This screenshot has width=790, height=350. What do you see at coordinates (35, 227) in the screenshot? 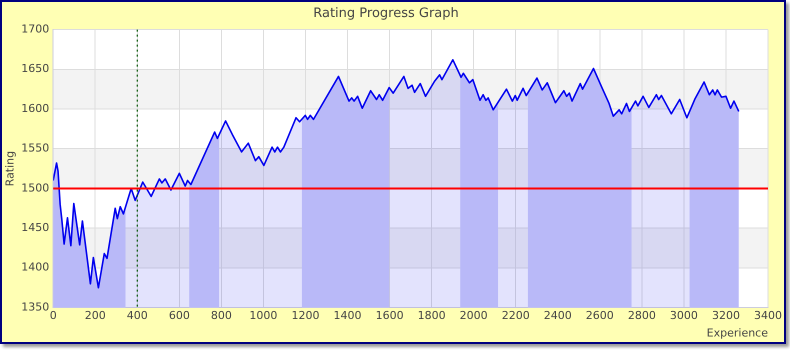
I see `y-tick-label: 1450` at bounding box center [35, 227].